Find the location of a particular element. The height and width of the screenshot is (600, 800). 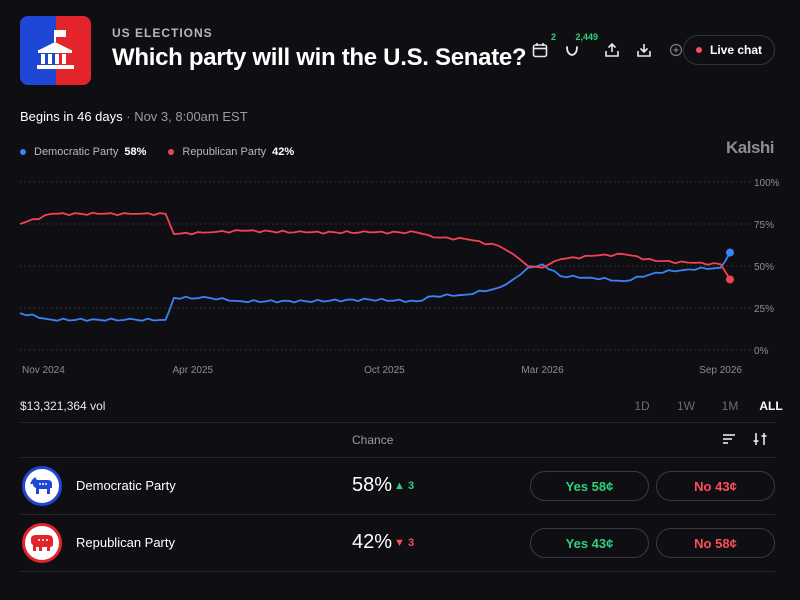

live-chat-button: Live chat is located at coordinates (729, 50).